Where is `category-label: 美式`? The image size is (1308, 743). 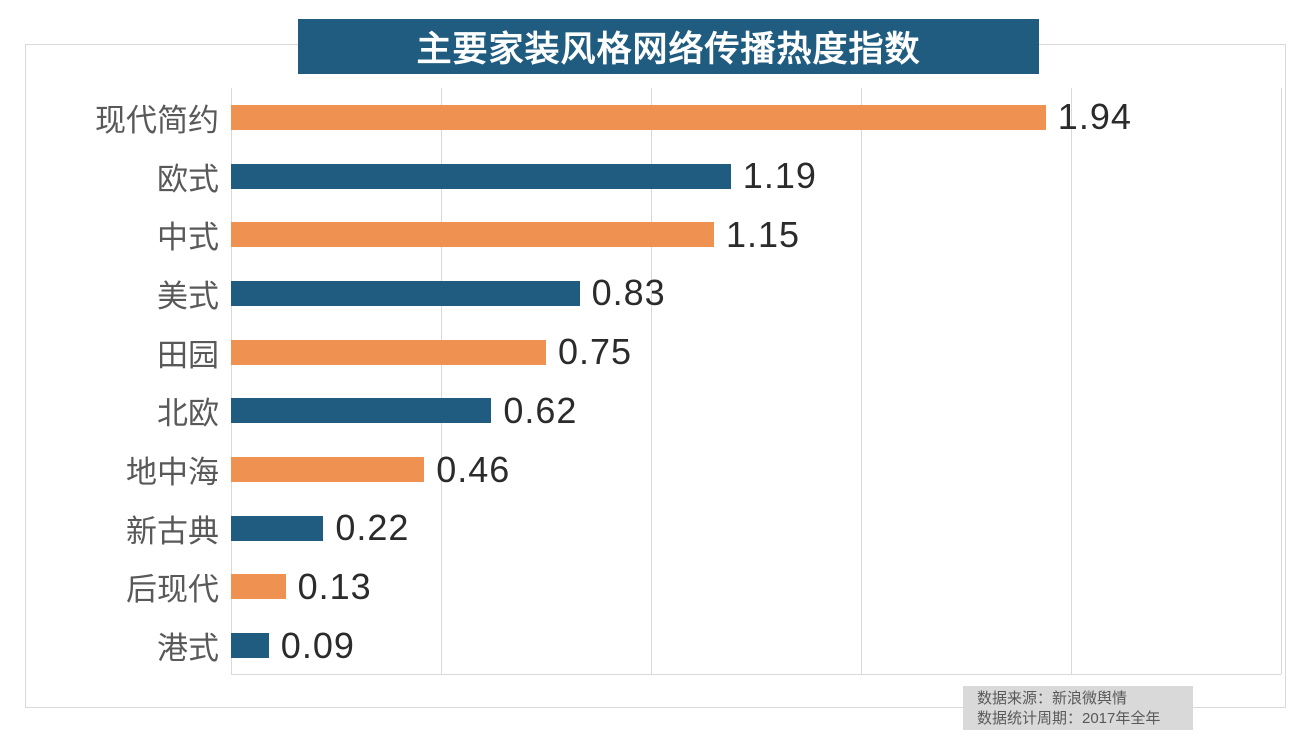
category-label: 美式 is located at coordinates (188, 296).